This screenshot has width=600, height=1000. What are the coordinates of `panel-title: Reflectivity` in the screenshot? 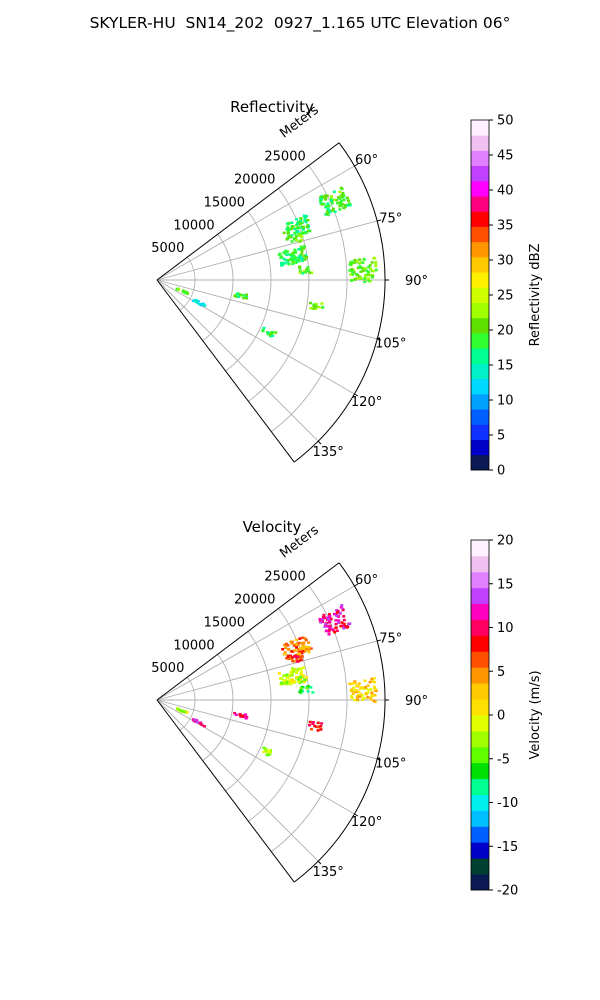 It's located at (272, 107).